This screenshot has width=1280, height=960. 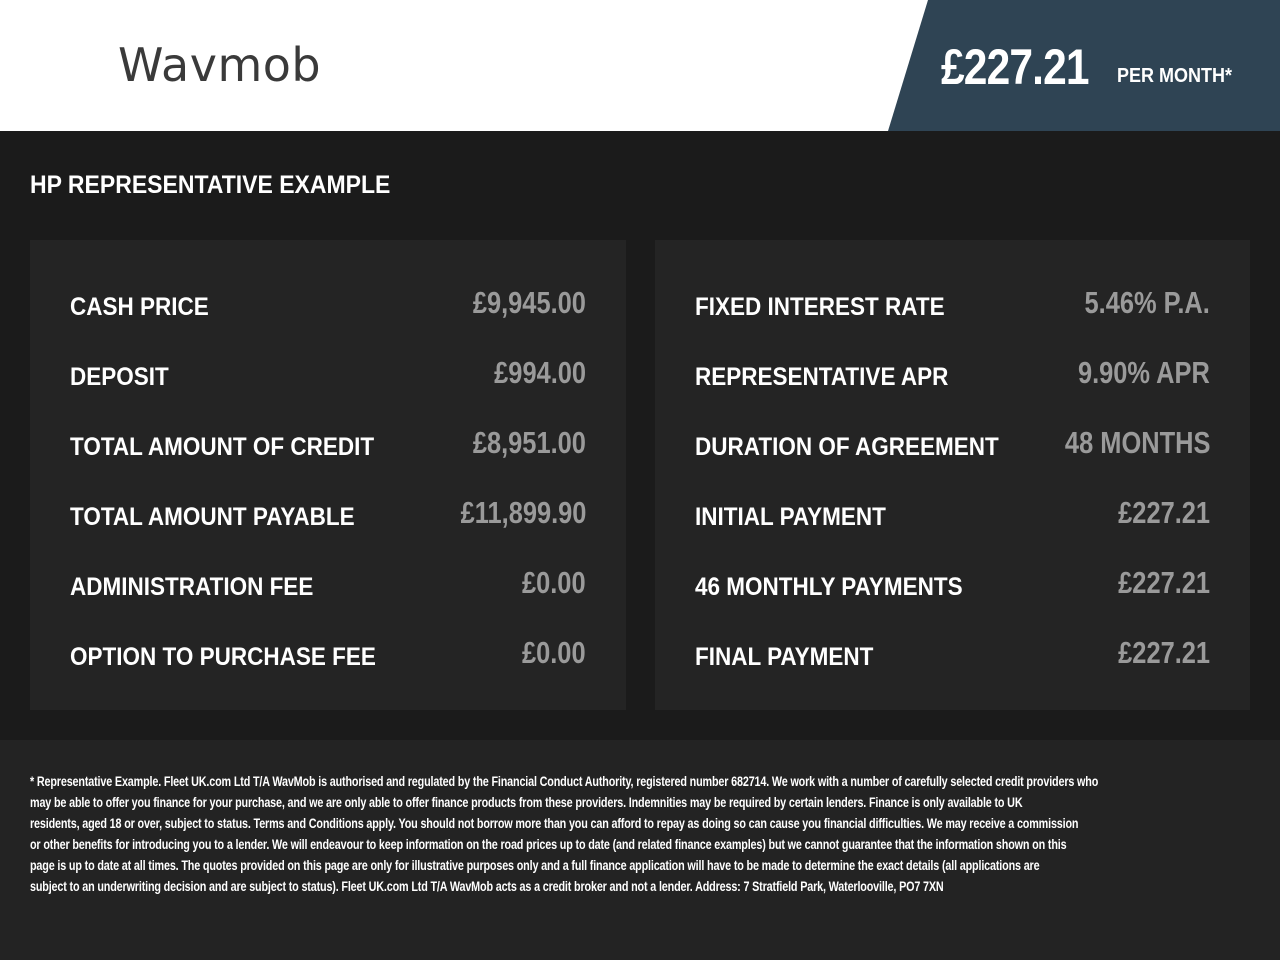 I want to click on row-label: REPRESENTATIVE APR, so click(x=822, y=377).